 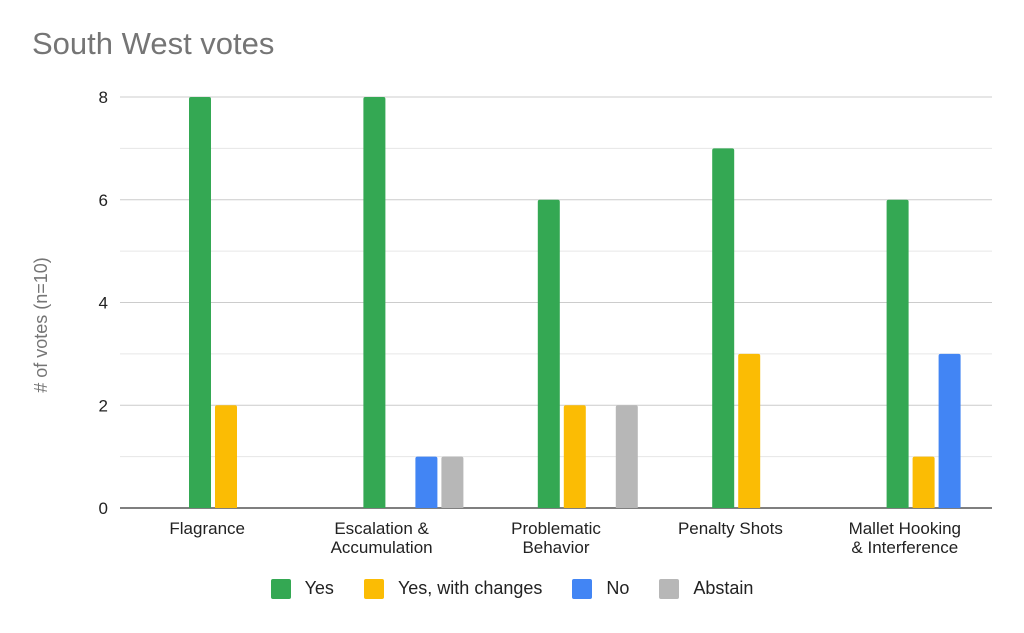 What do you see at coordinates (905, 528) in the screenshot?
I see `x-tick-label: Mallet Hooking` at bounding box center [905, 528].